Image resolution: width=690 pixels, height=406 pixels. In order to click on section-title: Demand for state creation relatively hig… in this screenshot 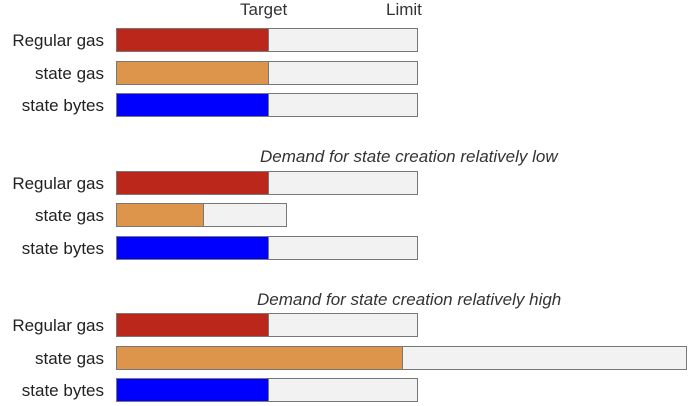, I will do `click(409, 299)`.